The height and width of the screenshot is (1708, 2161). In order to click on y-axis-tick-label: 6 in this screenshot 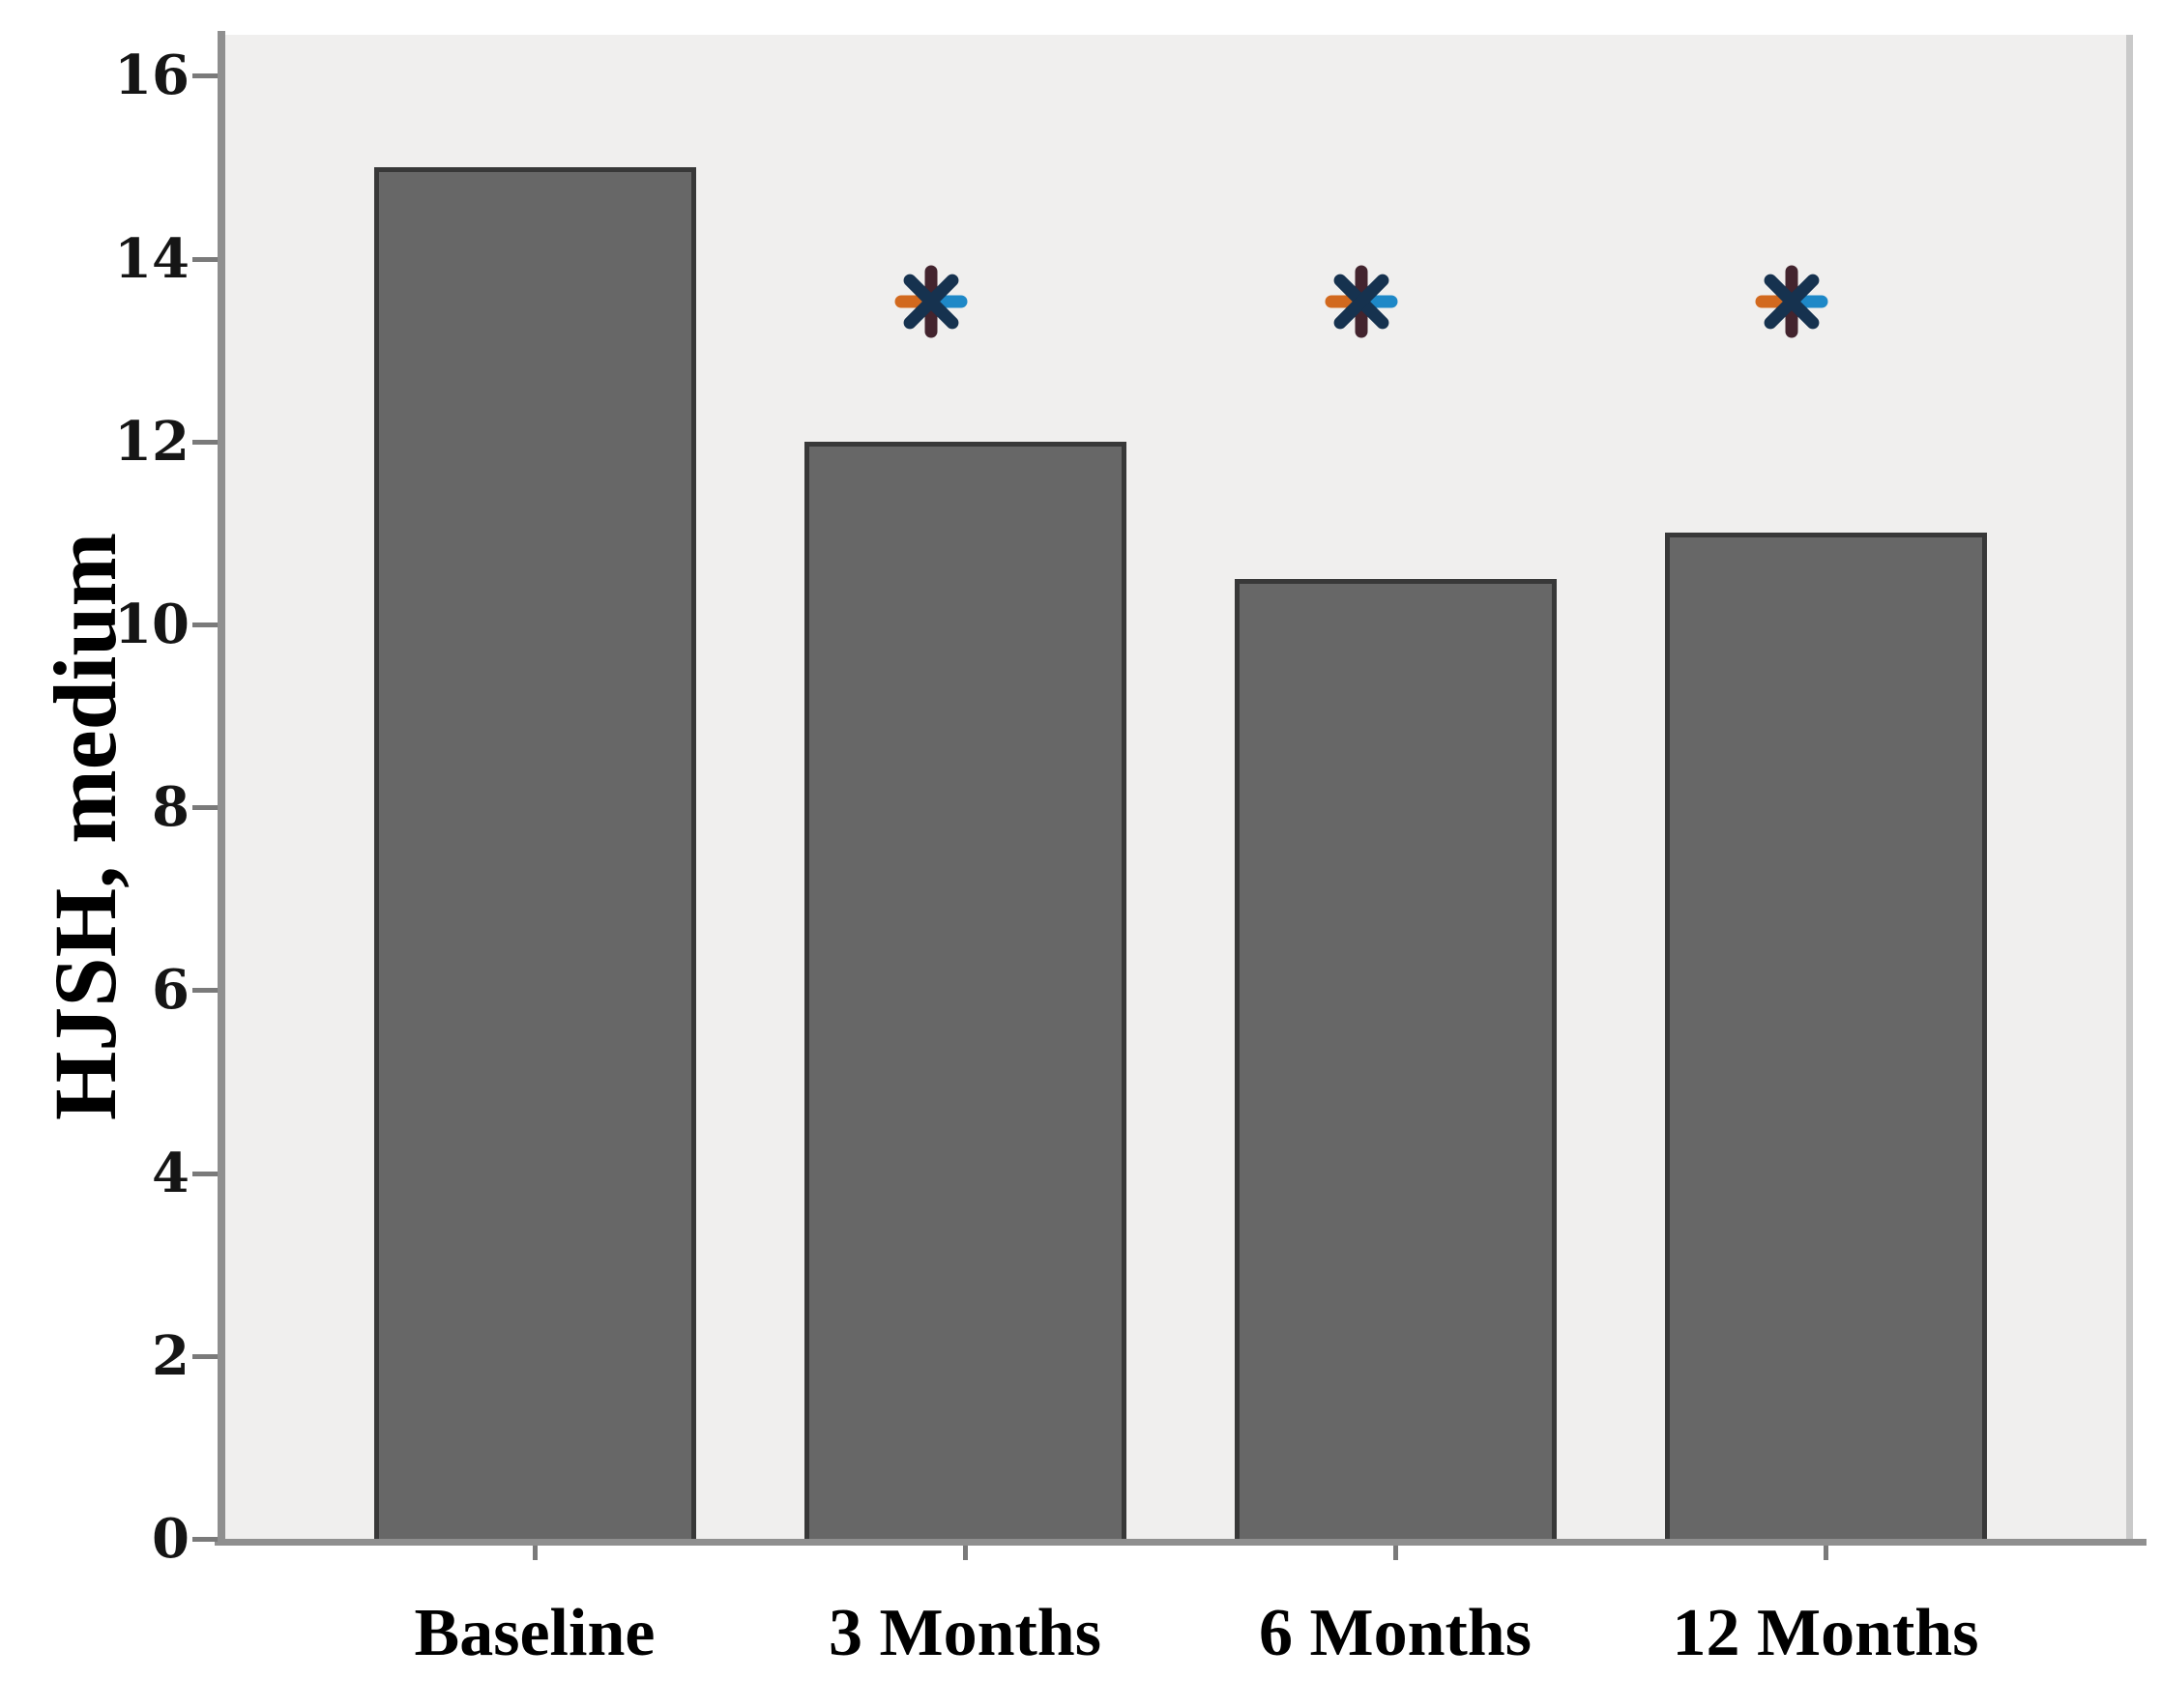, I will do `click(171, 991)`.